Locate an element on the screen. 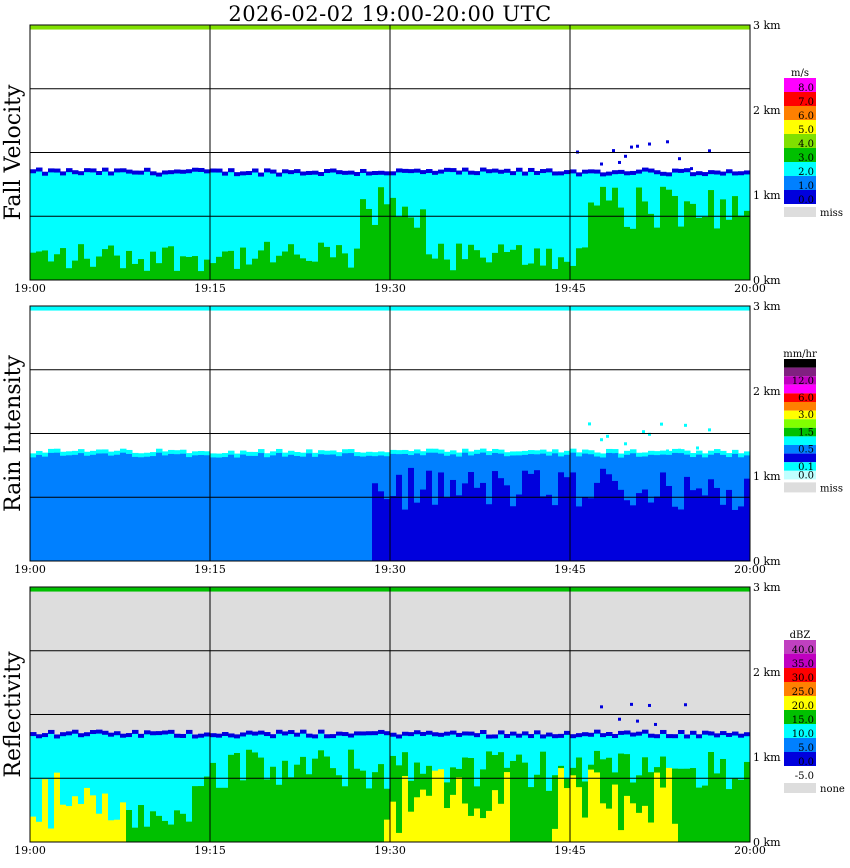 The image size is (850, 868). colorbar-label: none is located at coordinates (832, 789).